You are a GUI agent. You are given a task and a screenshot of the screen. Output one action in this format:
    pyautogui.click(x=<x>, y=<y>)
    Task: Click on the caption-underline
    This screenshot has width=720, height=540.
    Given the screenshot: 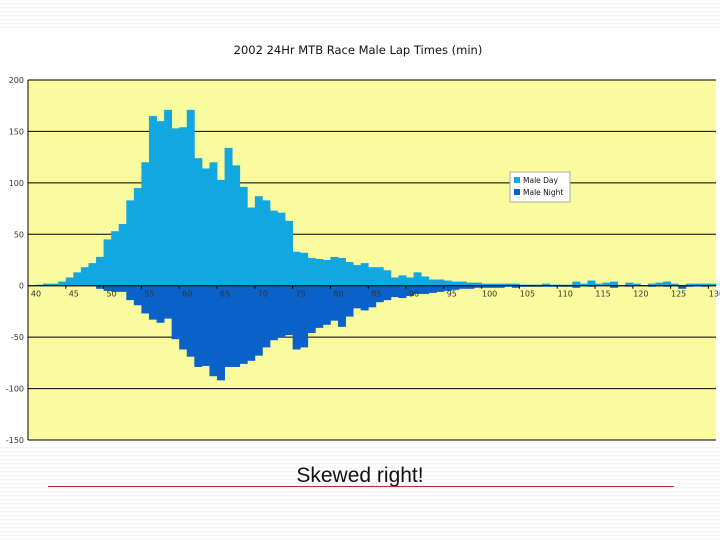 What is the action you would take?
    pyautogui.click(x=361, y=486)
    